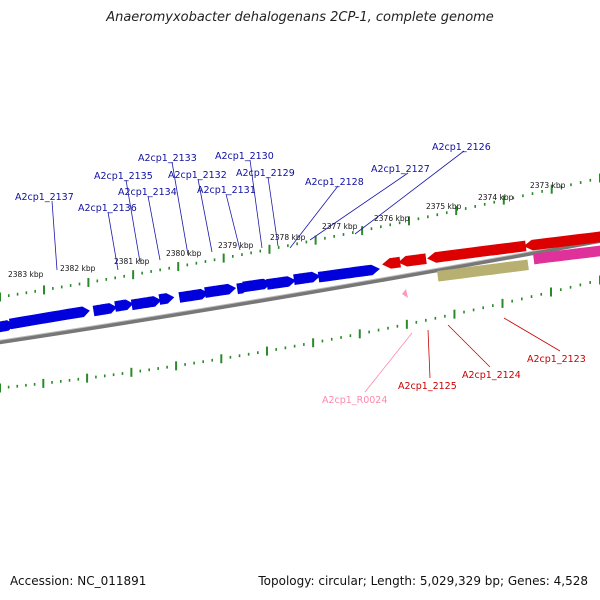 Image resolution: width=600 pixels, height=600 pixels. I want to click on gene-label-lower: A2cp1_2125, so click(427, 386).